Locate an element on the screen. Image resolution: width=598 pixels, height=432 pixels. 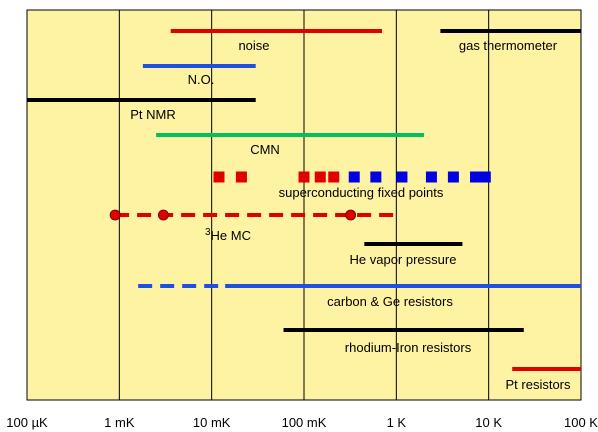
rhodium-iron-resistors-label: rhodium-Iron resistors is located at coordinates (408, 347).